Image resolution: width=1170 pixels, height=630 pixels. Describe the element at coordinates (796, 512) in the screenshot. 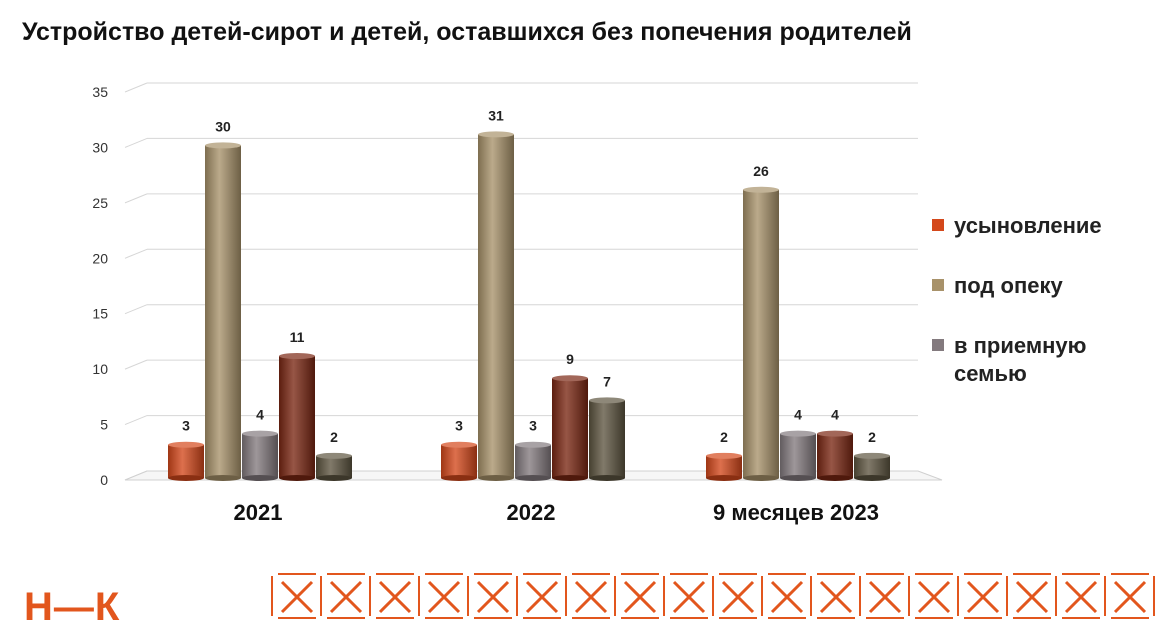

I see `x-category-label: 9 месяцев 2023` at that location.